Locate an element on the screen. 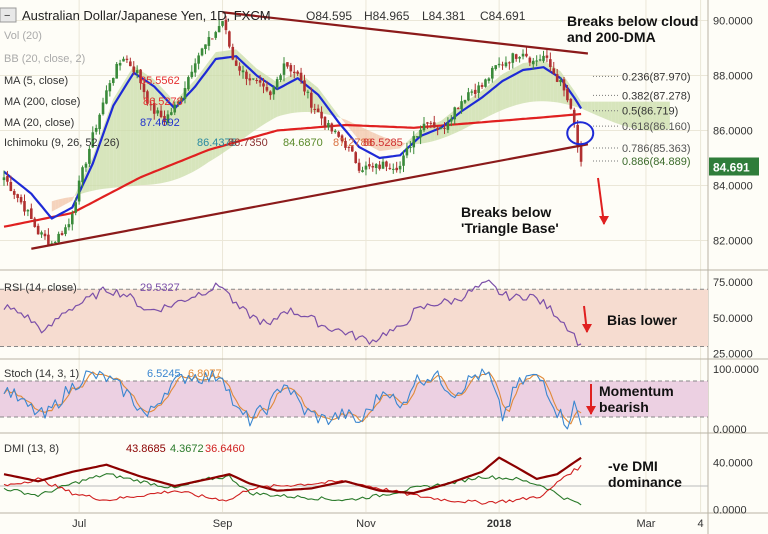 Image resolution: width=768 pixels, height=534 pixels. dmi-plus-value: 4.3672 is located at coordinates (187, 449).